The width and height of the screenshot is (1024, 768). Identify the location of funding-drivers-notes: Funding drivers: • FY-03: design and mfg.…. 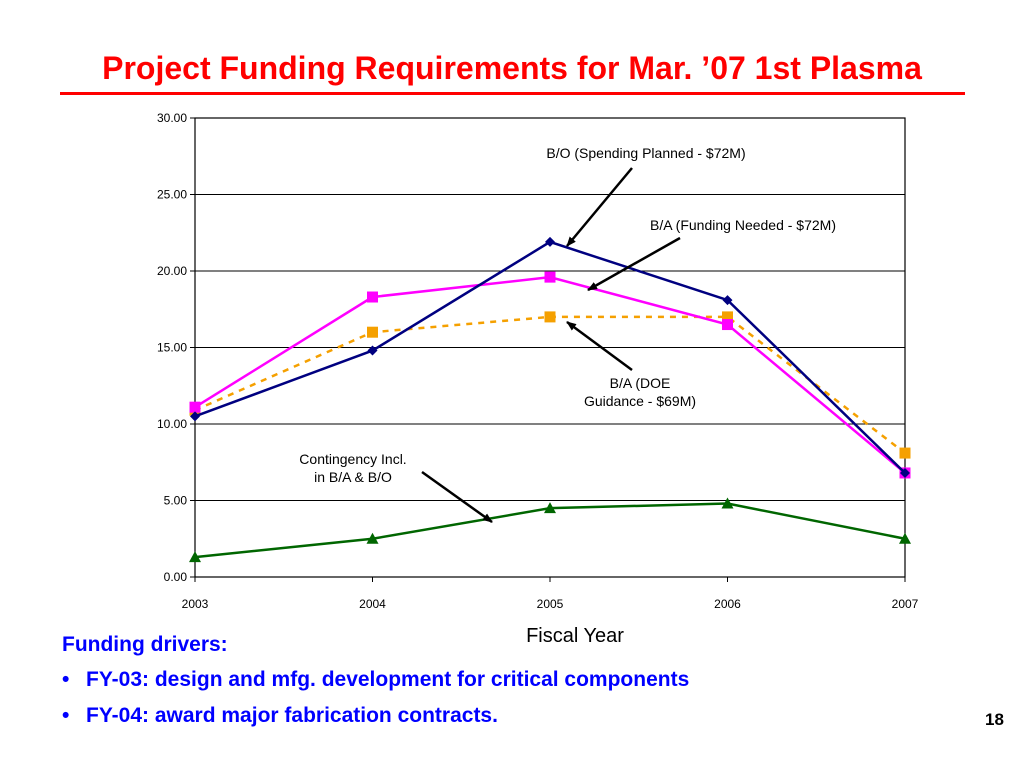
(375, 681).